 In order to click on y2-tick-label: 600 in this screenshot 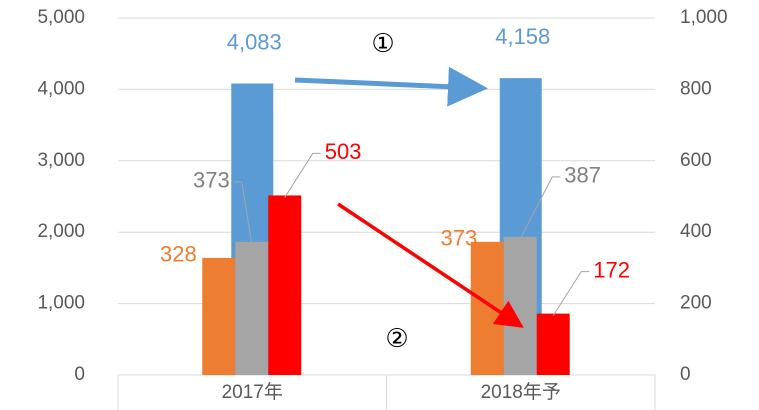, I will do `click(696, 160)`.